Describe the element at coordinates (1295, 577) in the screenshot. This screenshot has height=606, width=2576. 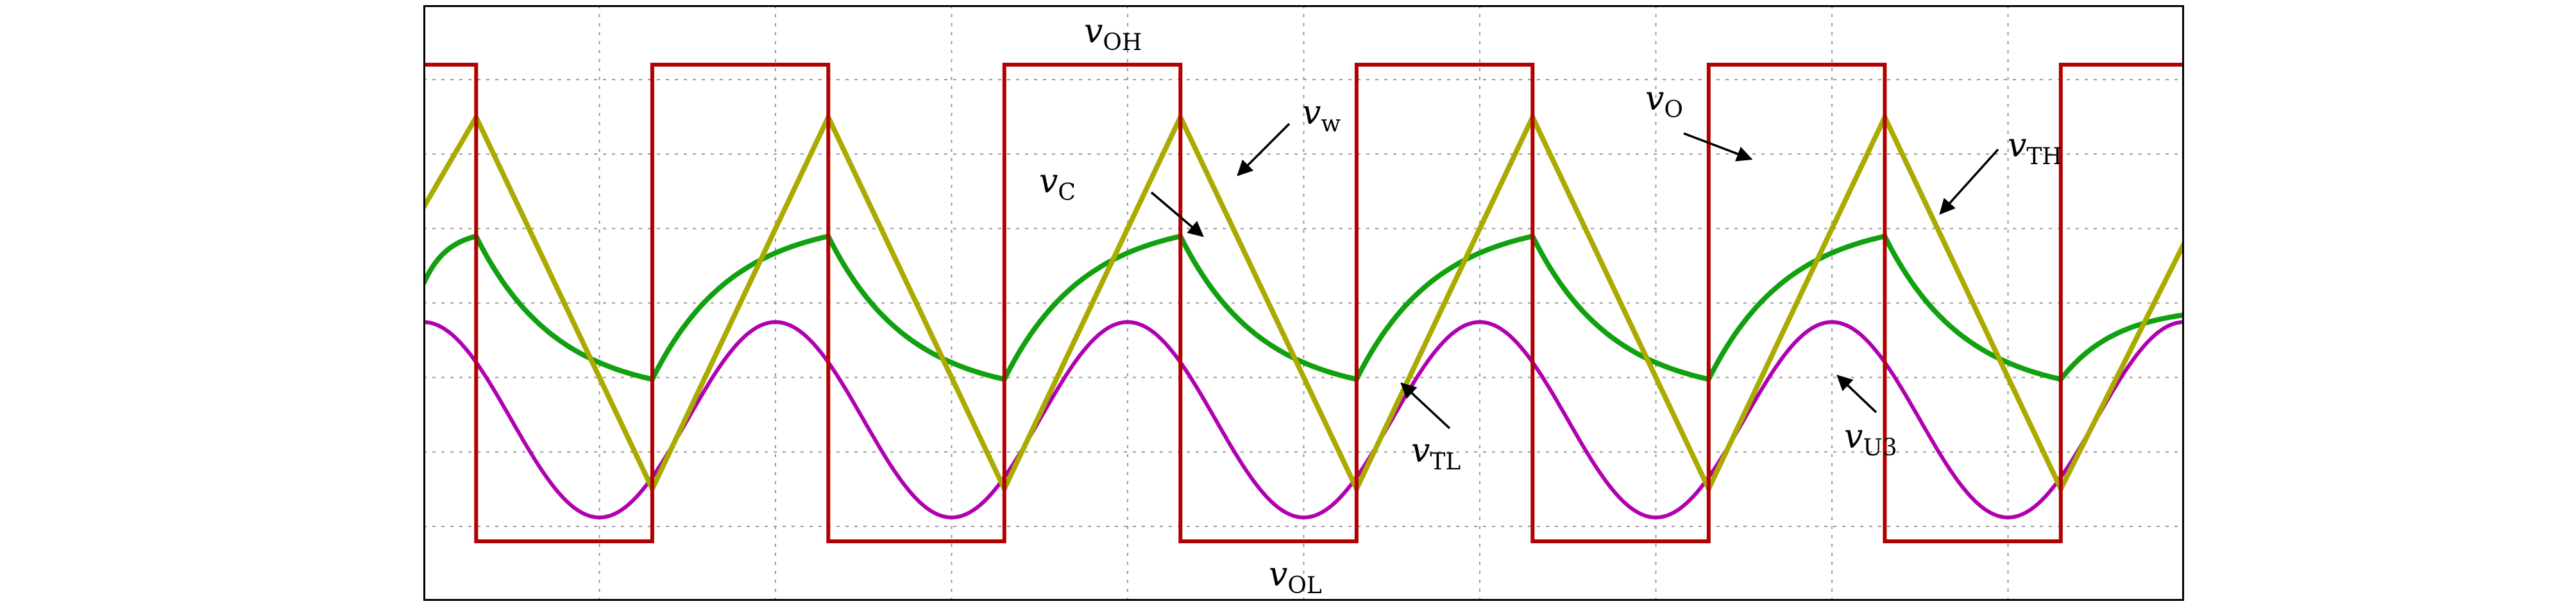
I see `label-vol: vOL` at that location.